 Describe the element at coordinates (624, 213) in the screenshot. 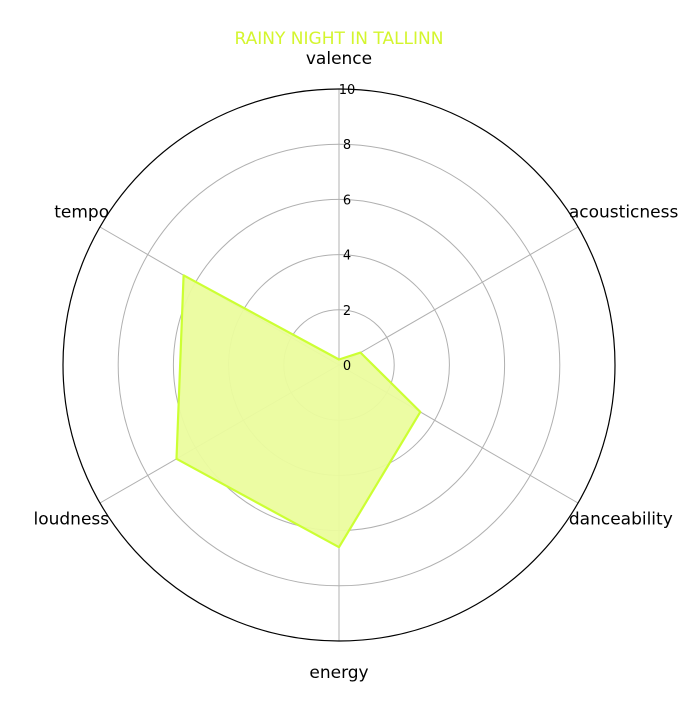

I see `axis-label-acousticness: acousticness` at that location.